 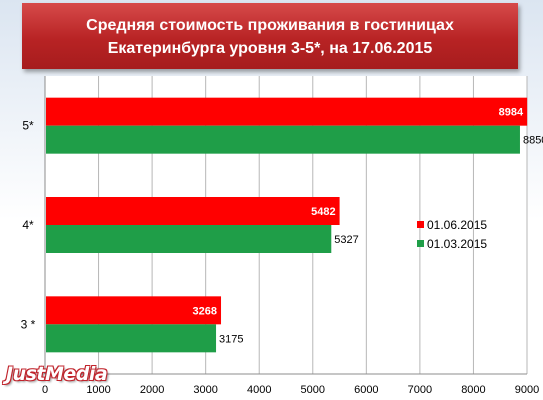 What do you see at coordinates (366, 390) in the screenshot?
I see `x-tick-label-6000: 6000` at bounding box center [366, 390].